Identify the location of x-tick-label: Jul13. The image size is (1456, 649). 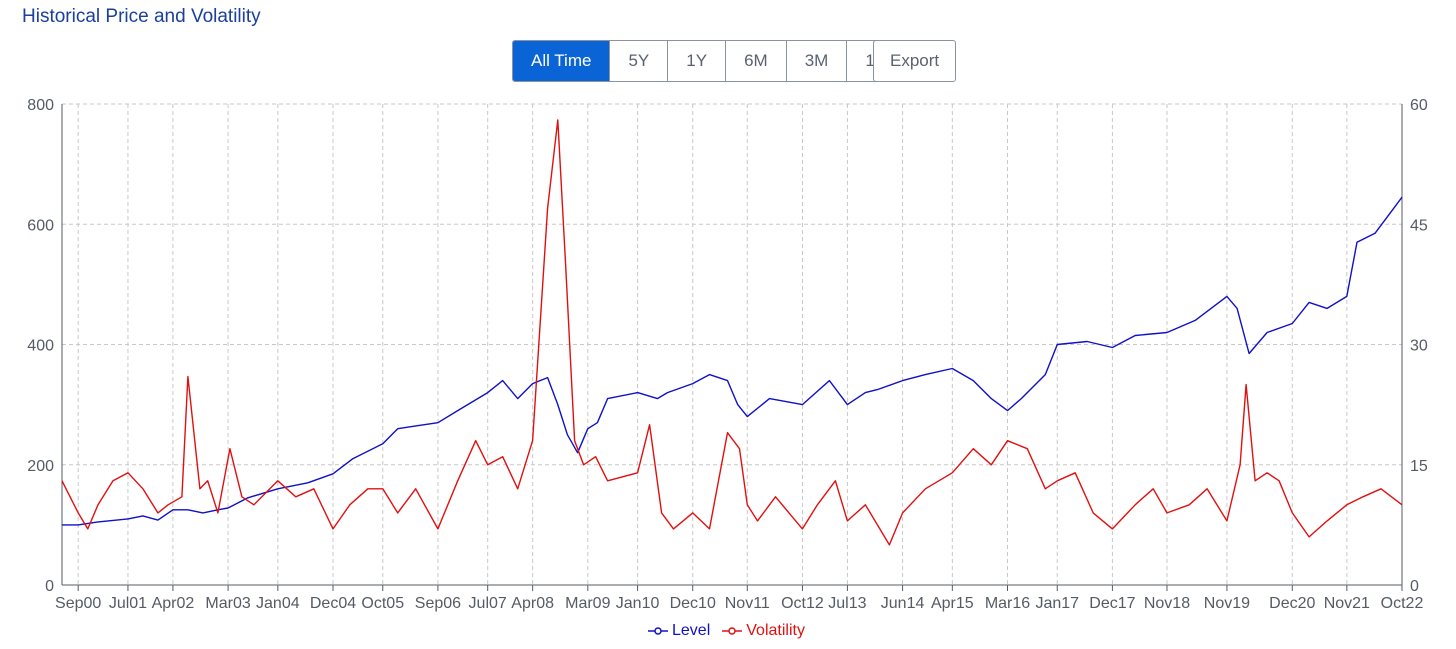
(847, 603).